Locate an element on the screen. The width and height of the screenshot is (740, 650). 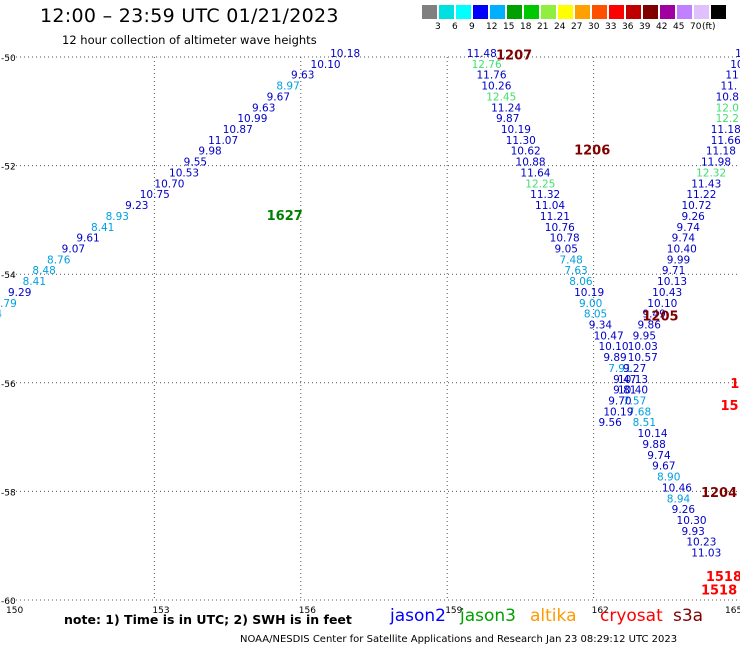
swh-label: 9.00 is located at coordinates (590, 304).